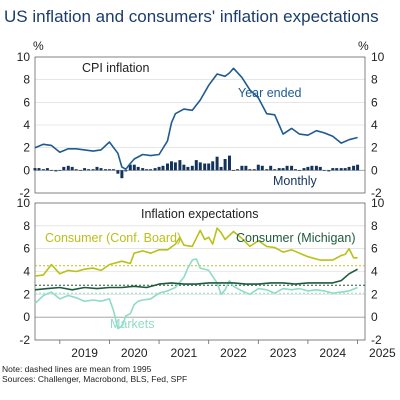  Describe the element at coordinates (233, 353) in the screenshot. I see `x-tick-label: 2022` at that location.